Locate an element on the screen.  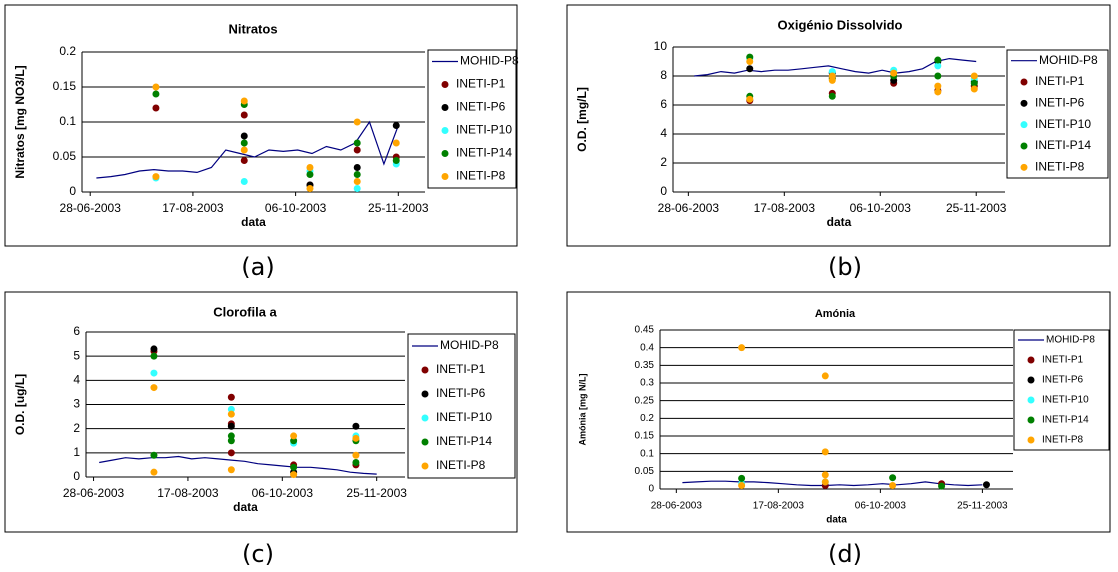
y-axis-title: O.D. [ug/L] is located at coordinates (20, 404).